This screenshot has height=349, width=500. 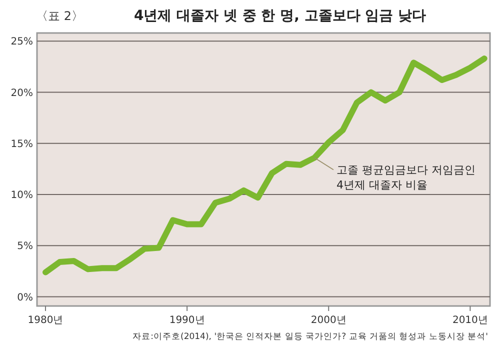 What do you see at coordinates (328, 320) in the screenshot?
I see `x-tick-label: 2000년` at bounding box center [328, 320].